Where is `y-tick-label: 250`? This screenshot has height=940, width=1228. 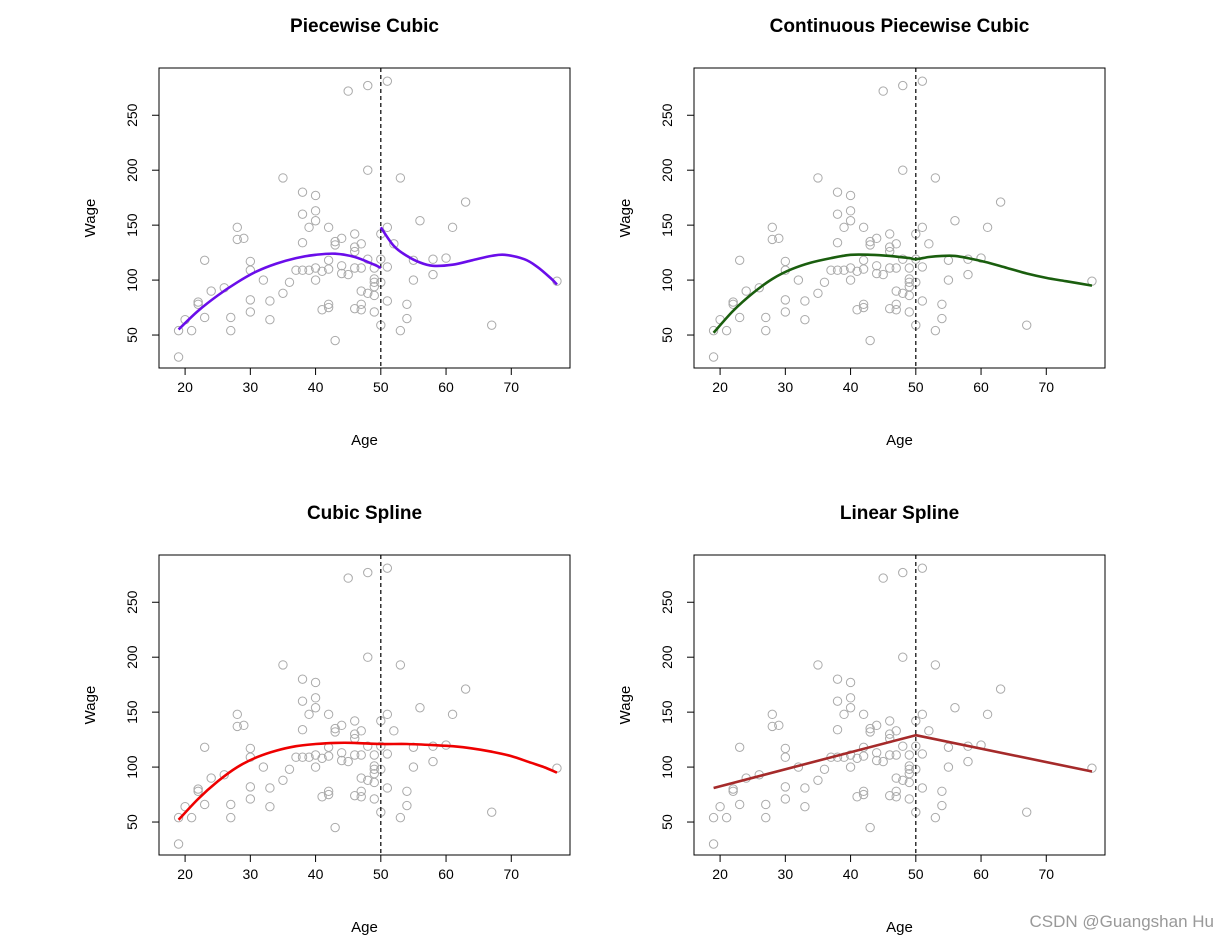
y-tick-label: 250 is located at coordinates (667, 602).